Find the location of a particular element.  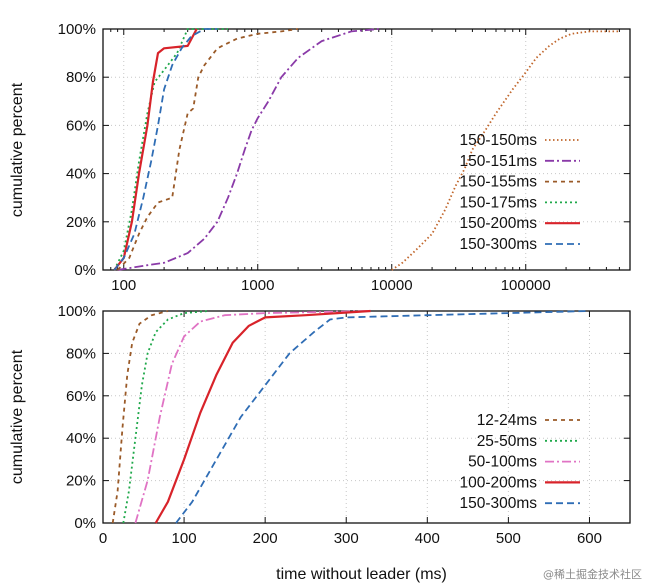

legend-label: 100-200ms is located at coordinates (498, 482).